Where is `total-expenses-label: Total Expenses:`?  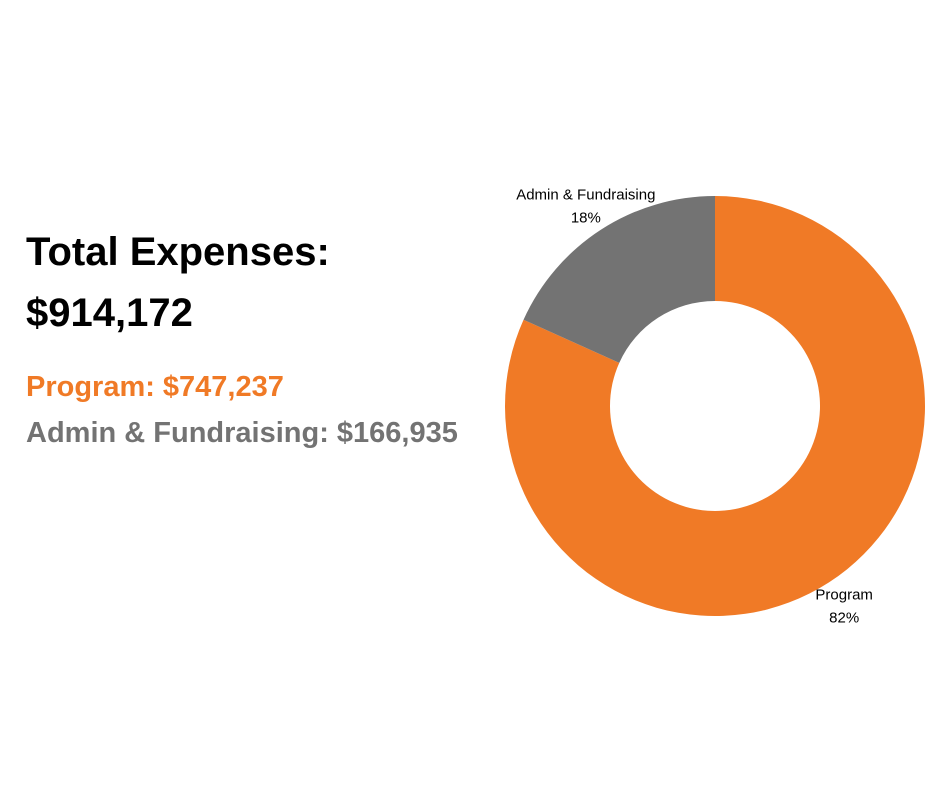
total-expenses-label: Total Expenses: is located at coordinates (178, 252).